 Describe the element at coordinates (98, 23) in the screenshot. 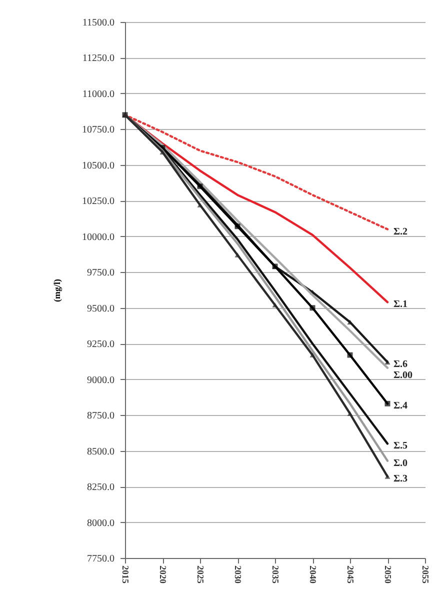

I see `y-tick-label: 11500.0` at that location.